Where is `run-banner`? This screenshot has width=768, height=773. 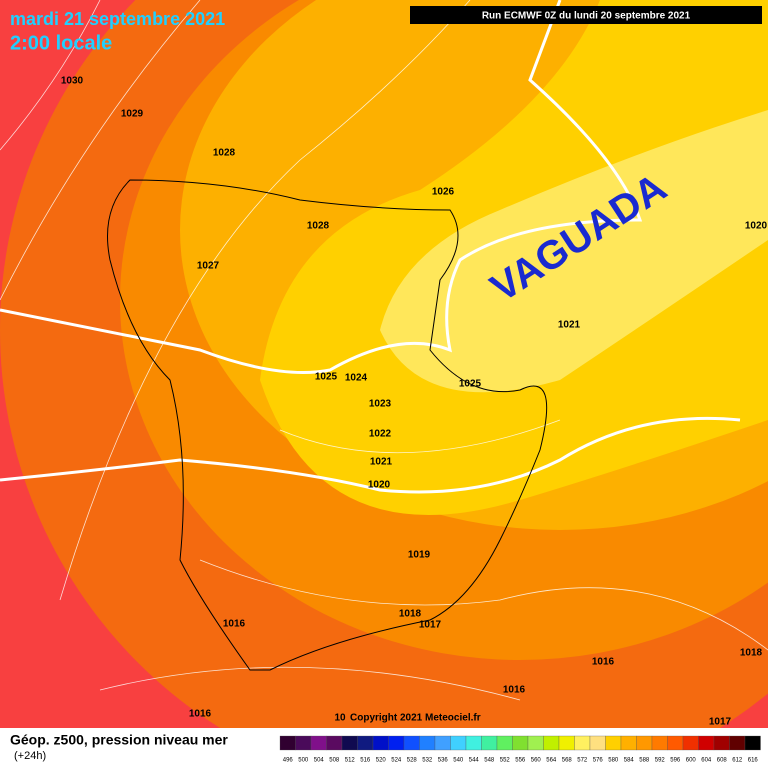 run-banner is located at coordinates (586, 15).